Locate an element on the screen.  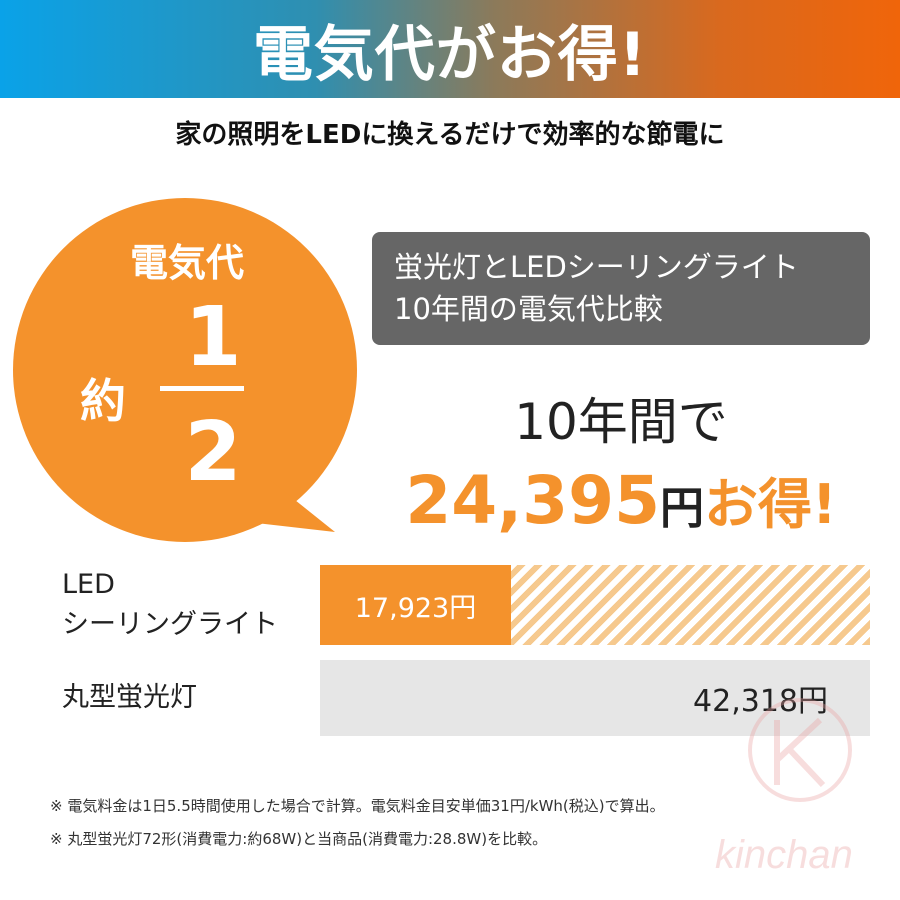
header-title: 電気代がお得! is located at coordinates (450, 54).